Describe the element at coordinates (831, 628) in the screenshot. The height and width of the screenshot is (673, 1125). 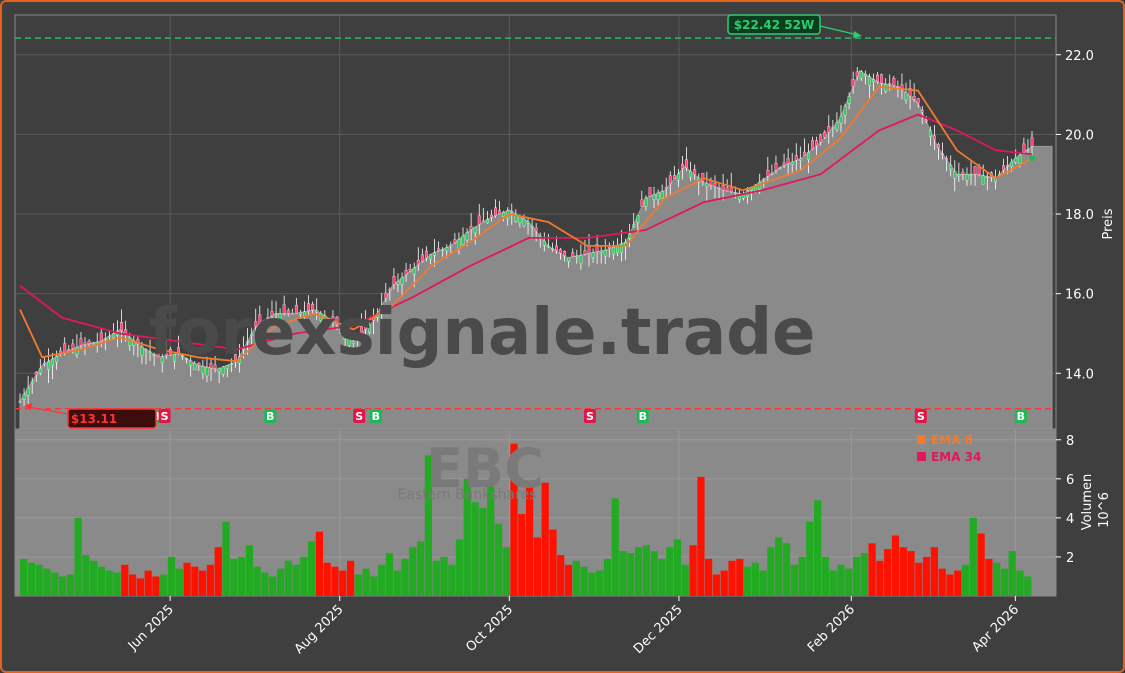
I see `time-tick-label: Feb 2026` at that location.